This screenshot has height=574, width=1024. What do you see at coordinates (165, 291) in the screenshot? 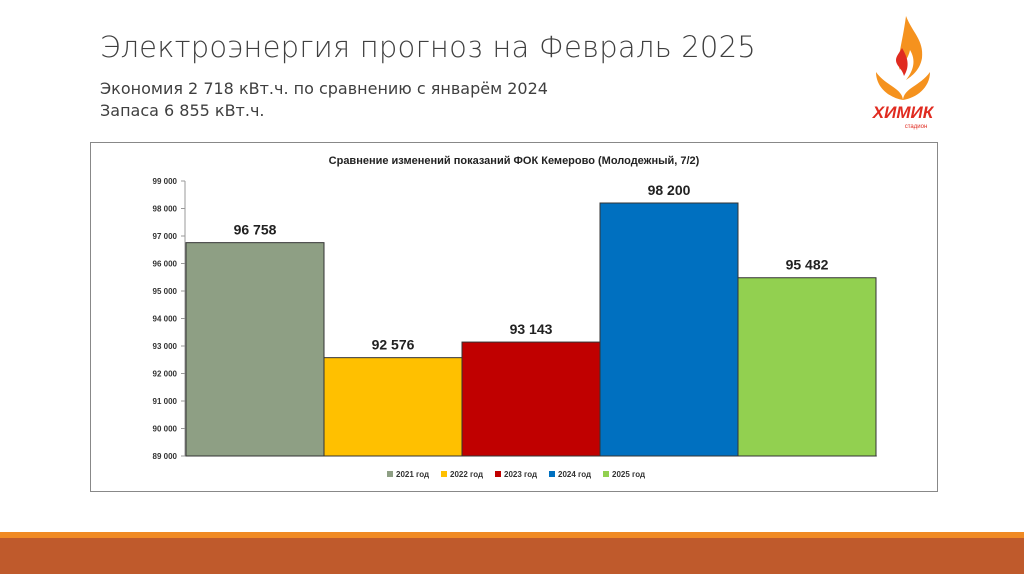
I see `y-tick-label: 95 000` at bounding box center [165, 291].